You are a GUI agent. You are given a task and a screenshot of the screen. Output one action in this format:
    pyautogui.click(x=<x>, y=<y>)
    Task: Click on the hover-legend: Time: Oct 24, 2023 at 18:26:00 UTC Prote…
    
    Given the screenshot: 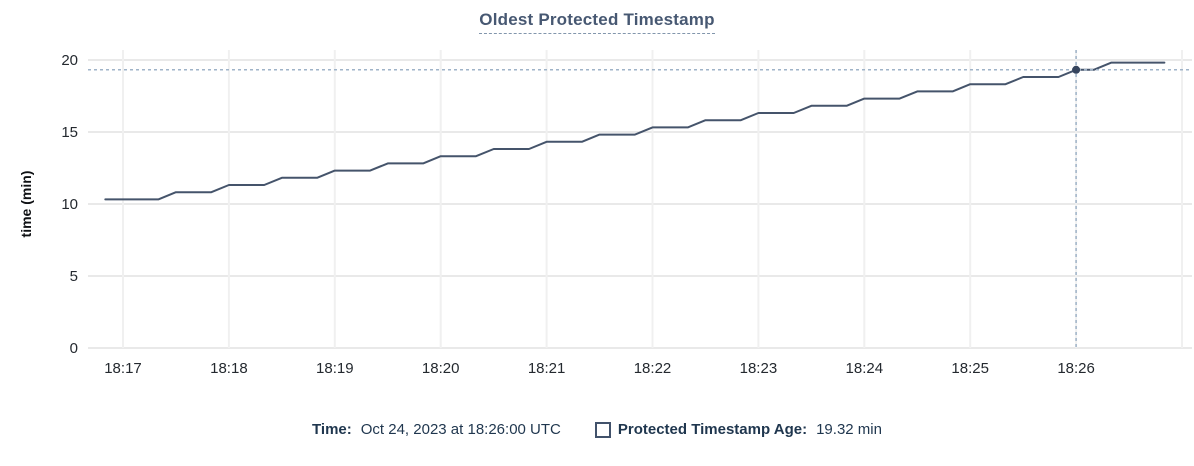 What is the action you would take?
    pyautogui.click(x=597, y=430)
    